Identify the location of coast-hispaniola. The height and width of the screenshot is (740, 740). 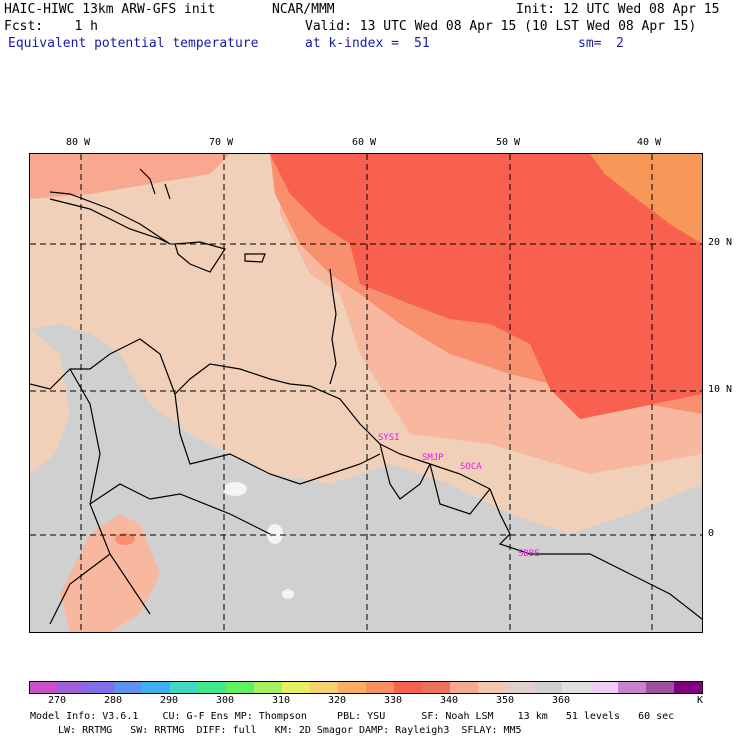
(200, 257).